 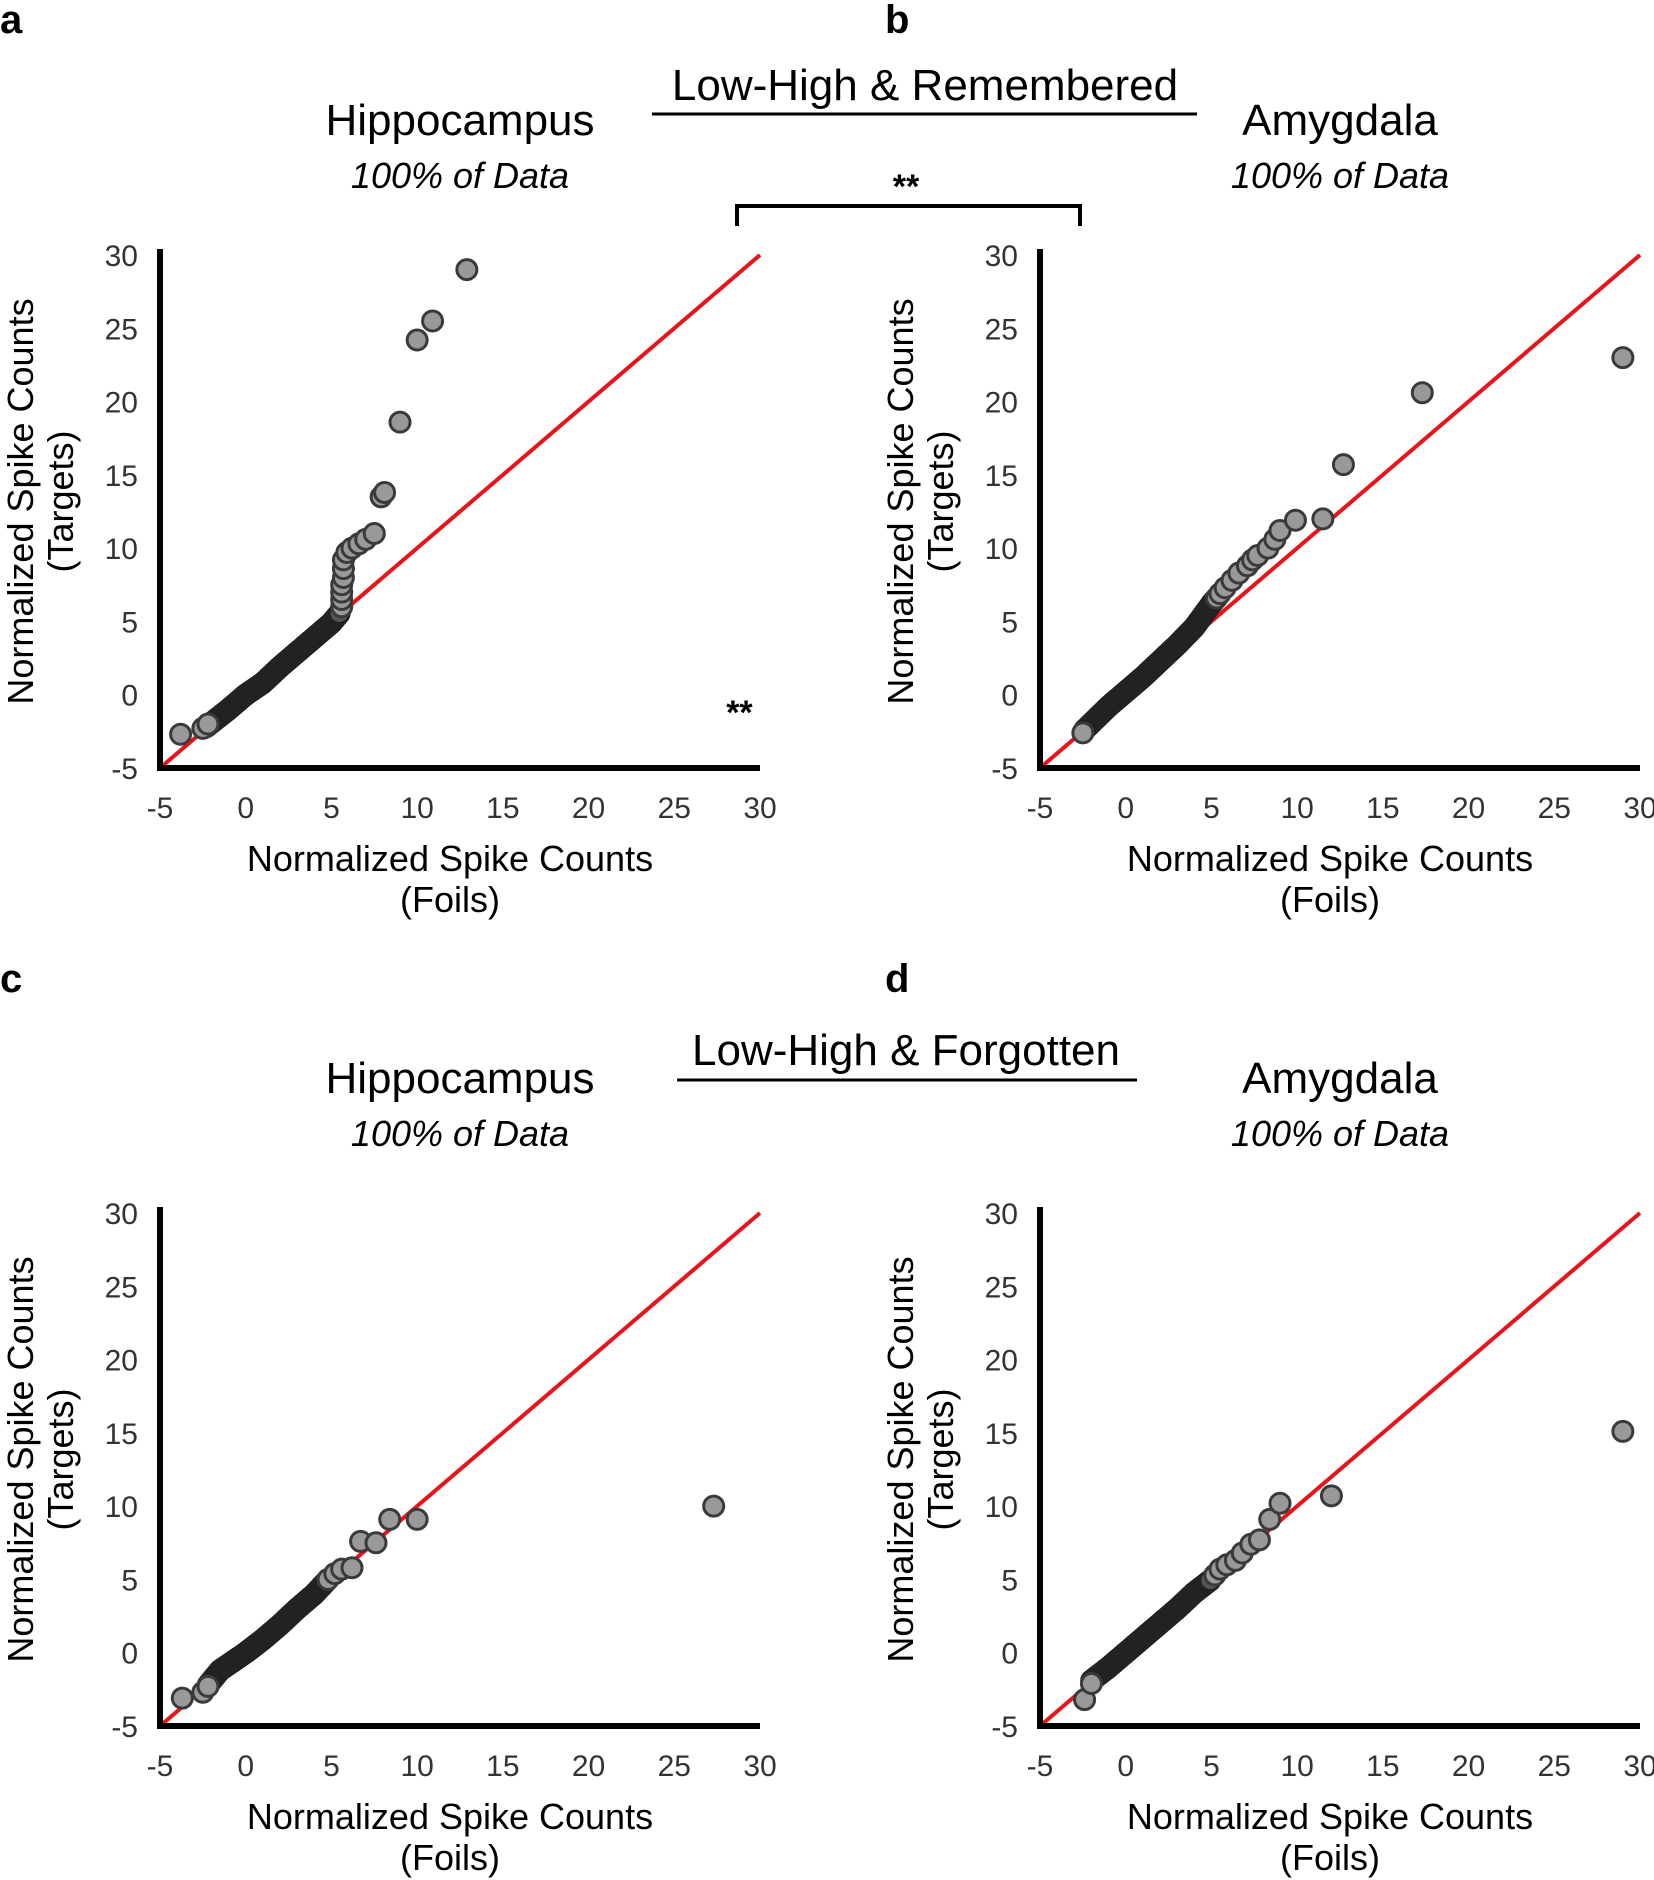 What do you see at coordinates (906, 187) in the screenshot?
I see `bracket-label: **` at bounding box center [906, 187].